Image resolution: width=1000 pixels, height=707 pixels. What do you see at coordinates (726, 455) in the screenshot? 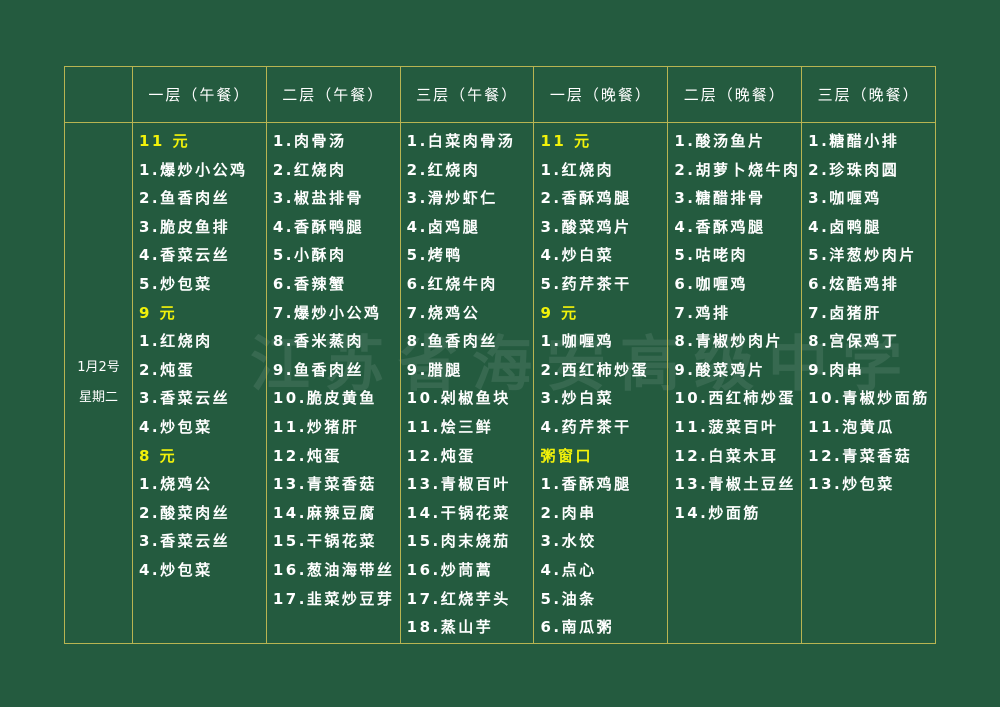
I see `menu-item: 12.白菜木耳` at bounding box center [726, 455].